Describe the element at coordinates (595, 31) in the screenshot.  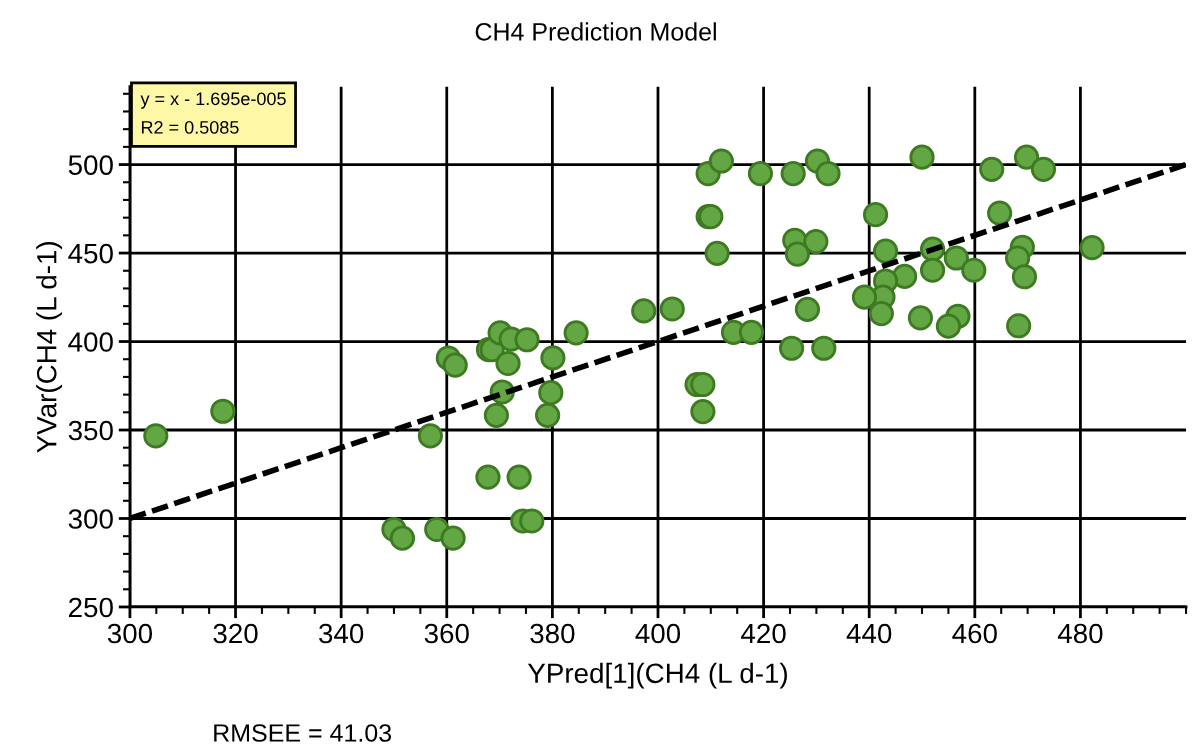
I see `chart-title: CH4 Prediction Model` at that location.